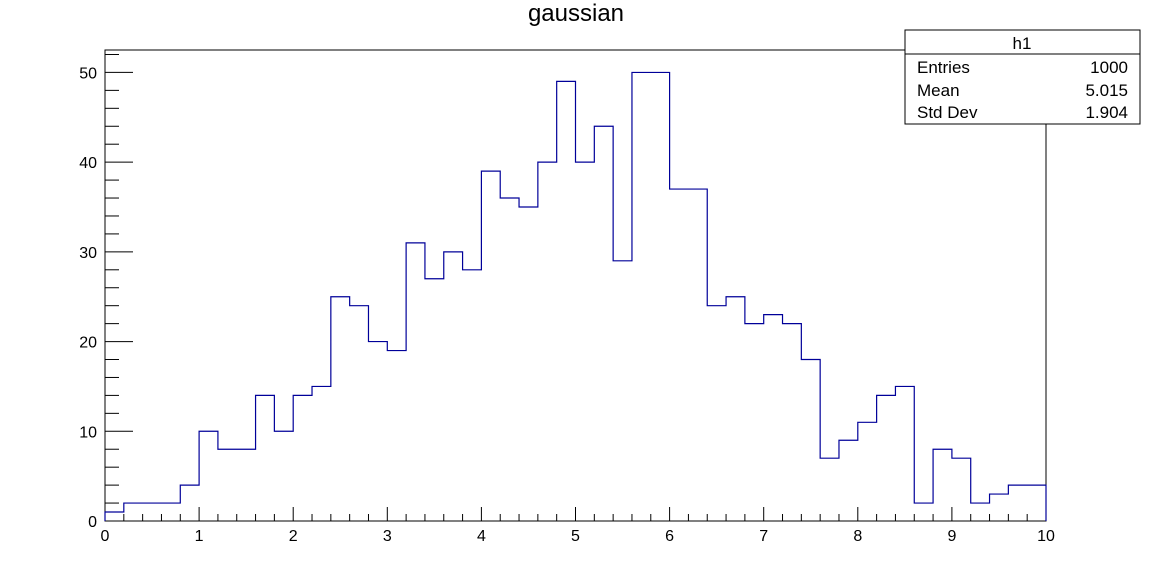 This screenshot has width=1161, height=572. Describe the element at coordinates (481, 536) in the screenshot. I see `x-tick-label: 4` at that location.